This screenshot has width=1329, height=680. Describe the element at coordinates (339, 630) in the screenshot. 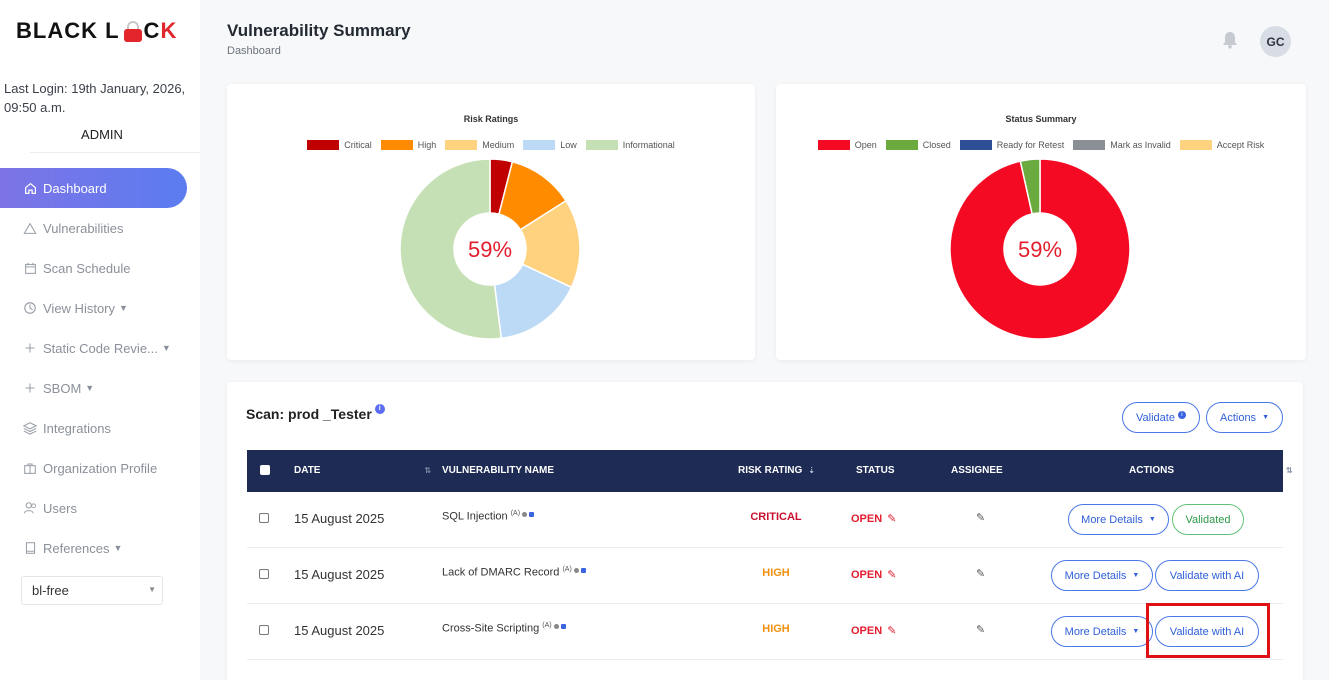

I see `row-date: 15 August 2025` at that location.